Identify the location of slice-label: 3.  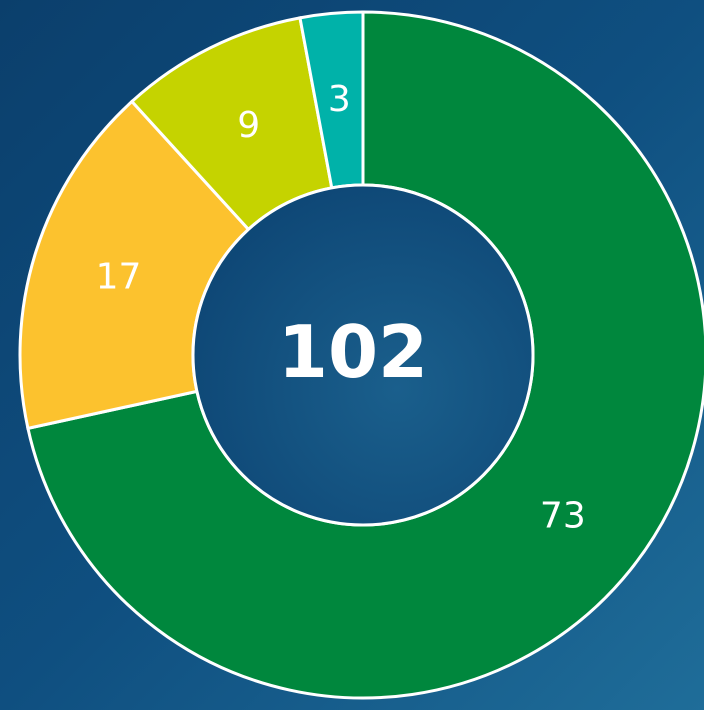
(339, 99).